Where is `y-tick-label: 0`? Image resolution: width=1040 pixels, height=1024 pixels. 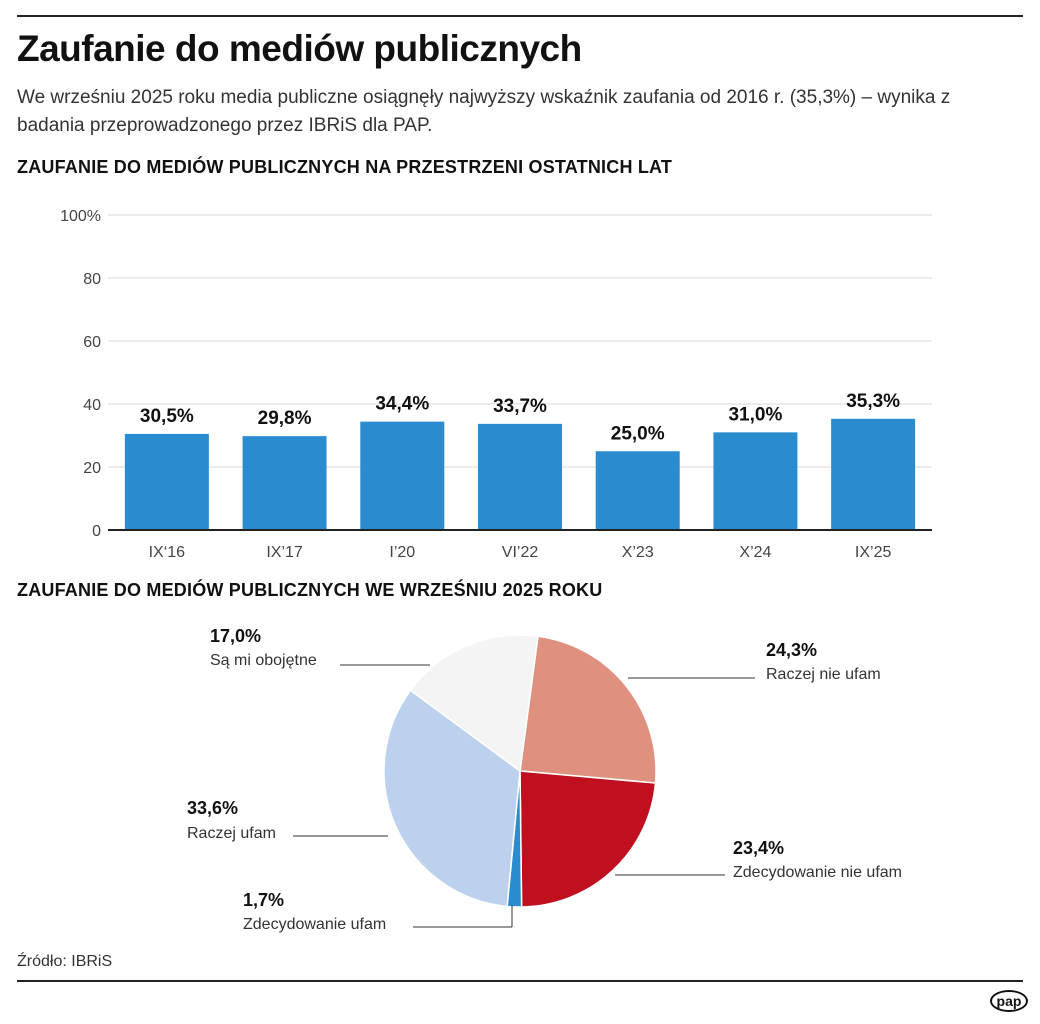 y-tick-label: 0 is located at coordinates (96, 531).